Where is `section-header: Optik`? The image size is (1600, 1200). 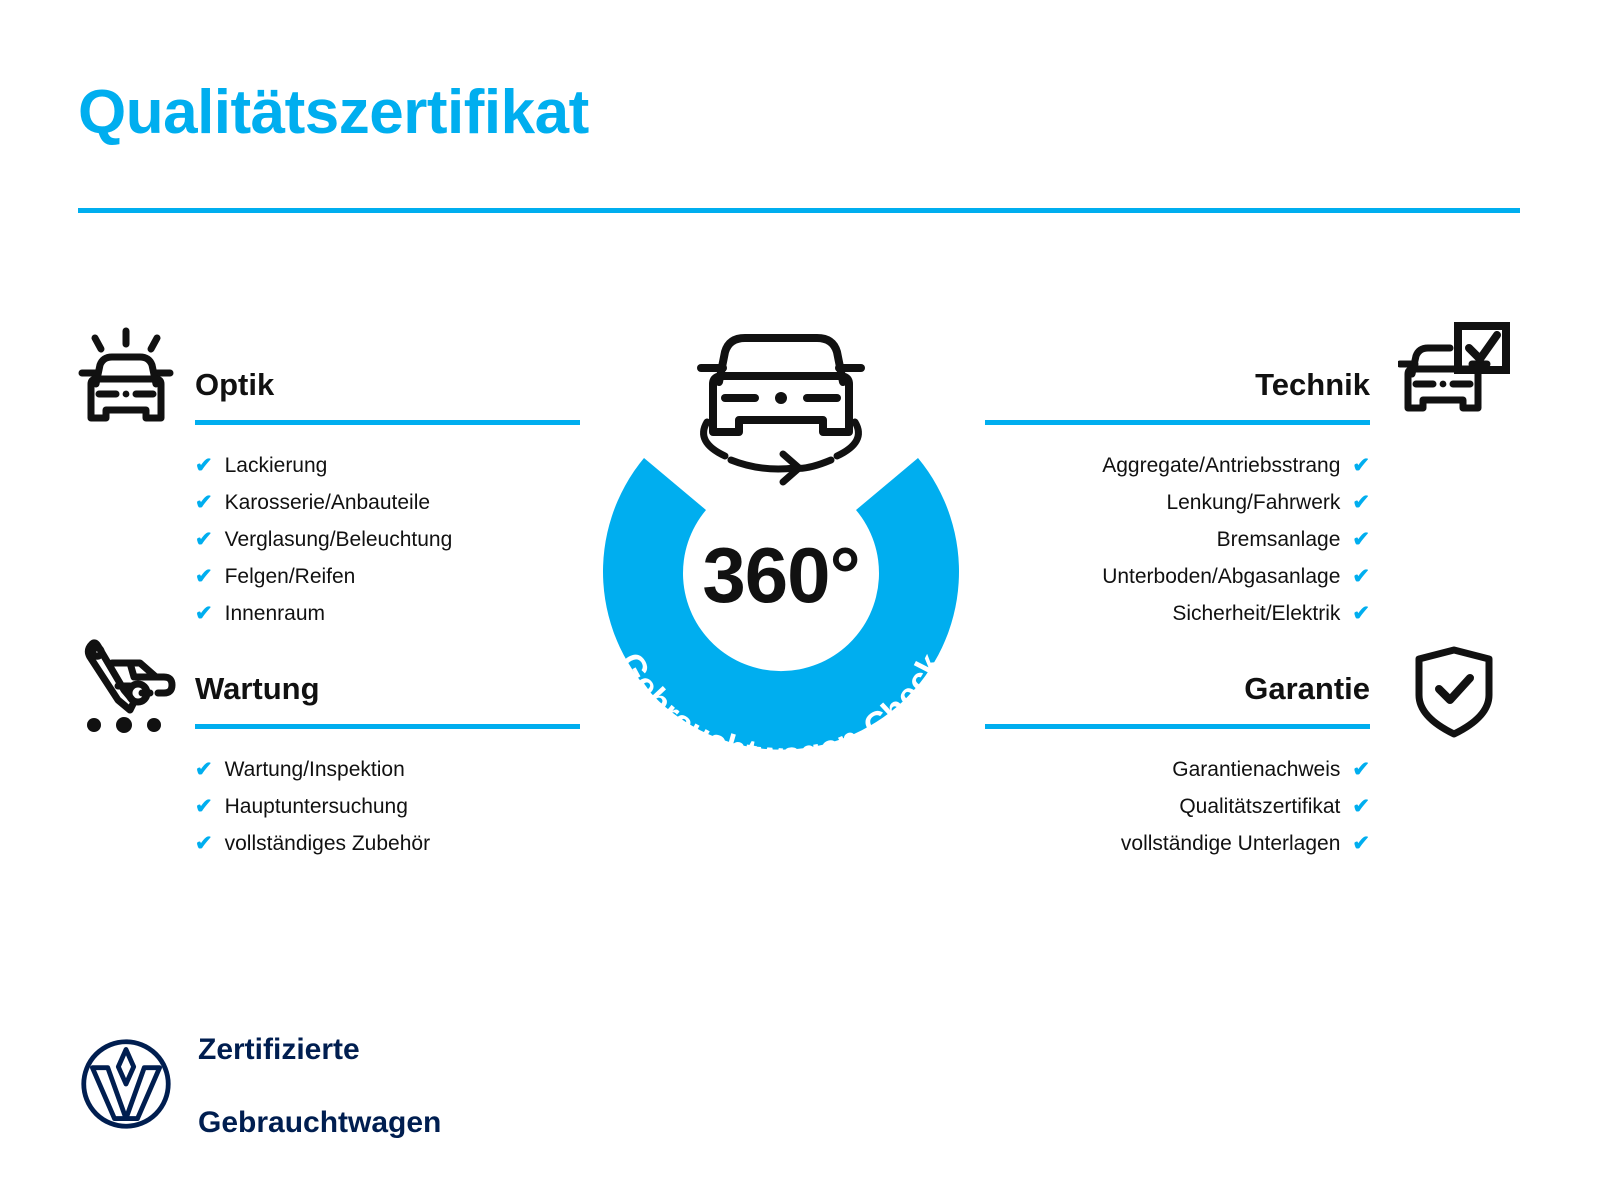 section-header: Optik is located at coordinates (387, 394).